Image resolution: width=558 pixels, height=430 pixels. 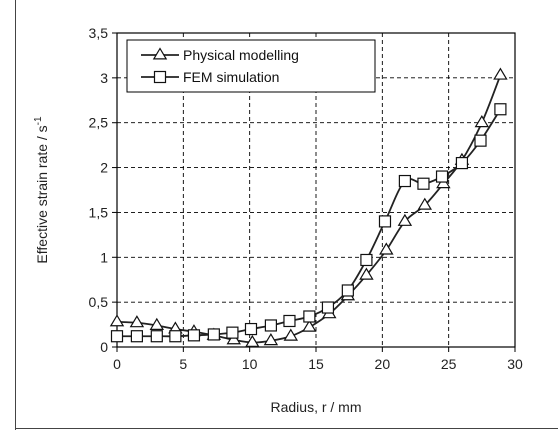 I want to click on y-tick-label: 0, so click(x=104, y=347).